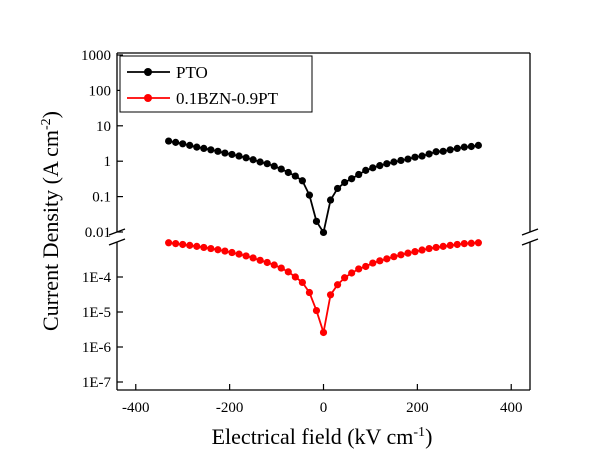 This screenshot has width=602, height=459. I want to click on y-tick-label: 1E-7, so click(97, 383).